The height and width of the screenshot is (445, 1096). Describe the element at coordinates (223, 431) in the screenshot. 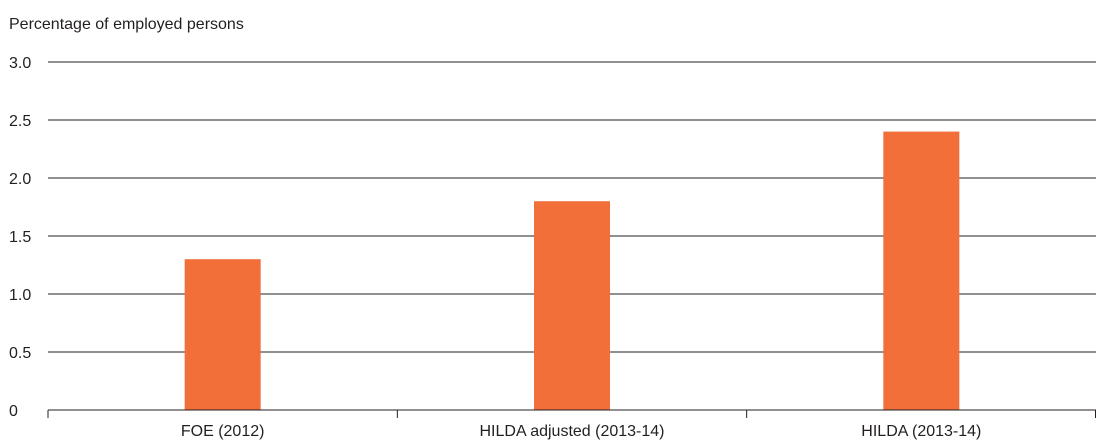

I see `x-tick-label: FOE (2012)` at that location.